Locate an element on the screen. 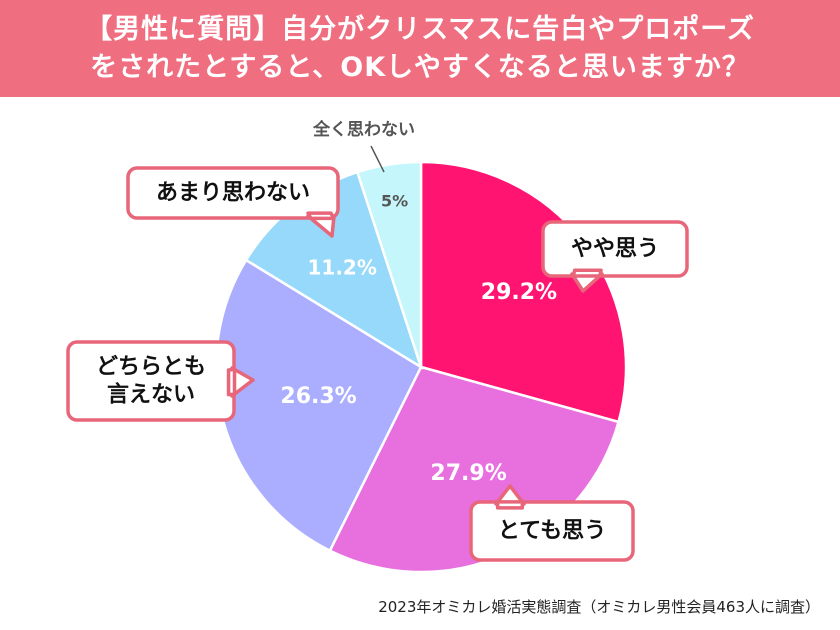 The width and height of the screenshot is (840, 630). pie-category-label-3-line-1: どちらとも is located at coordinates (151, 367).